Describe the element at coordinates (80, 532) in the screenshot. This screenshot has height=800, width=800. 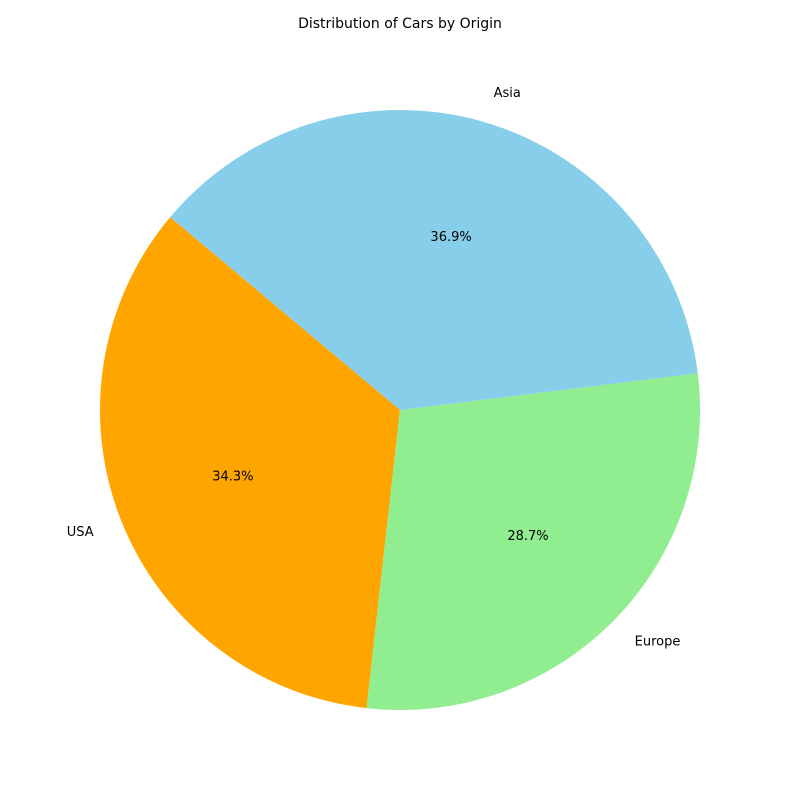
I see `slice-label-usa: USA` at that location.